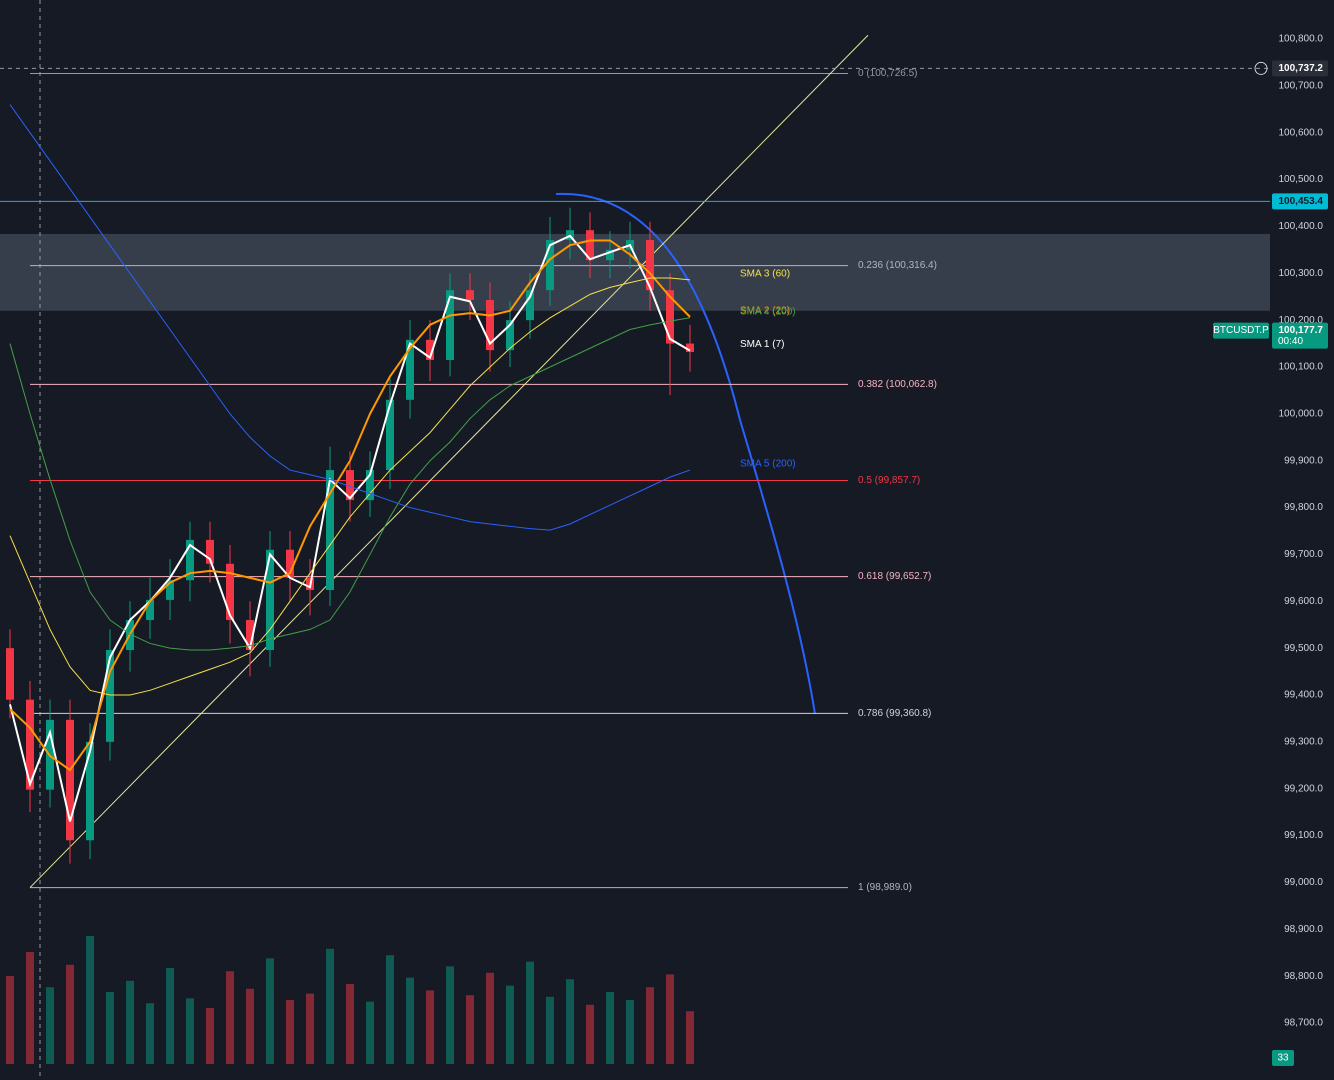 This screenshot has height=1080, width=1334. Describe the element at coordinates (1301, 85) in the screenshot. I see `y-tick-label: 100,700.0` at that location.